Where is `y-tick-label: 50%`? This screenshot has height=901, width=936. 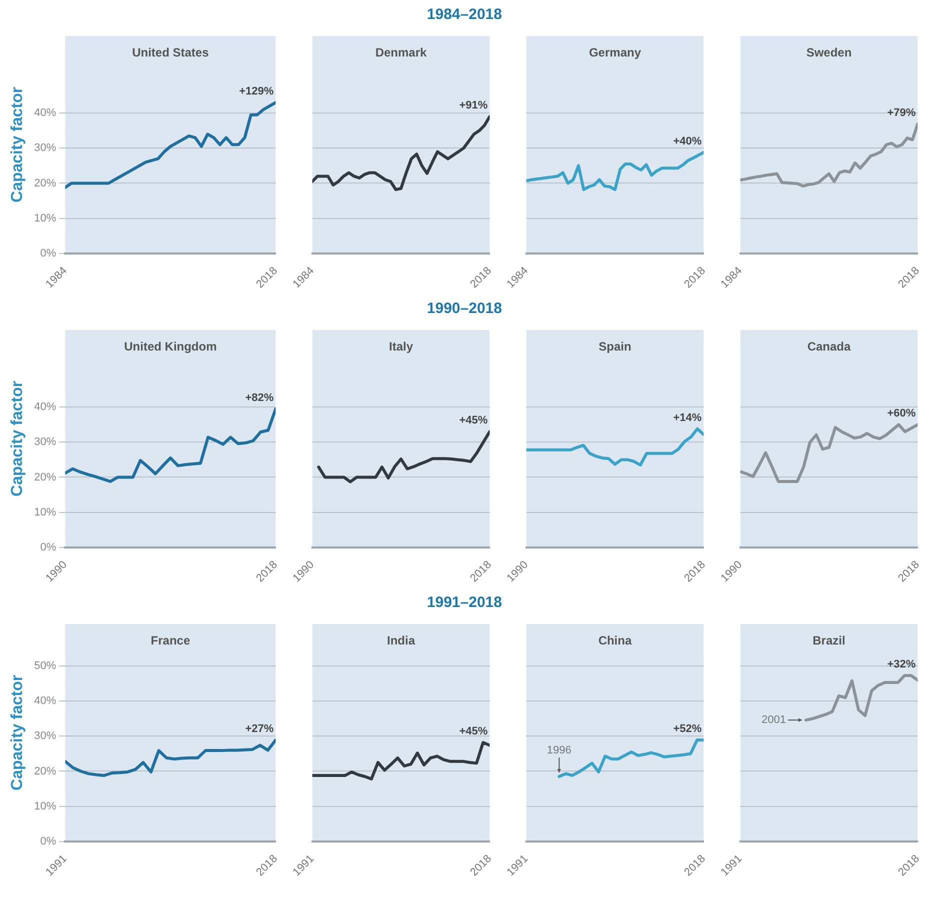
y-tick-label: 50% is located at coordinates (45, 666).